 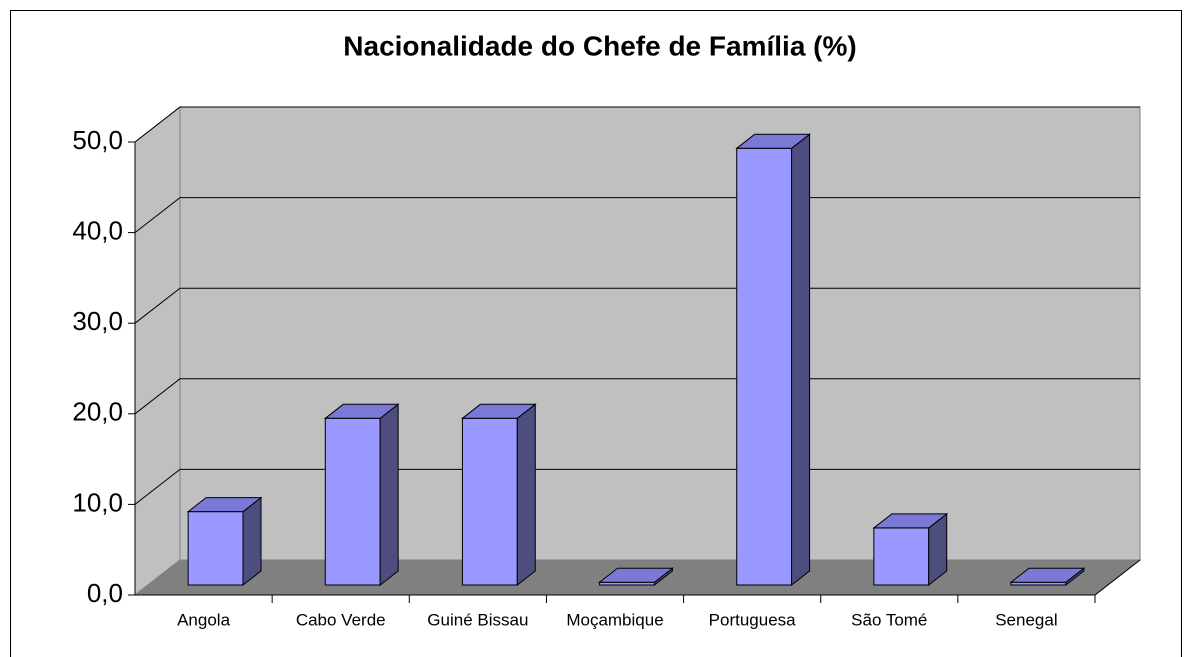 What do you see at coordinates (599, 45) in the screenshot?
I see `chart-title: Nacionalidade do Chefe de Família (%)` at bounding box center [599, 45].